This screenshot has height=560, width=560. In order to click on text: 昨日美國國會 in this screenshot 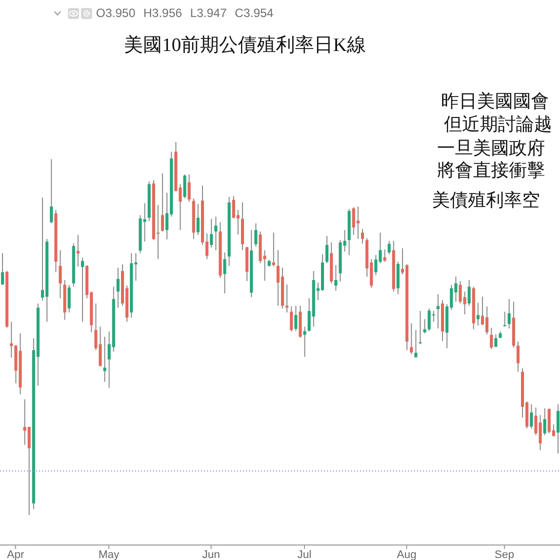, I will do `click(495, 101)`.